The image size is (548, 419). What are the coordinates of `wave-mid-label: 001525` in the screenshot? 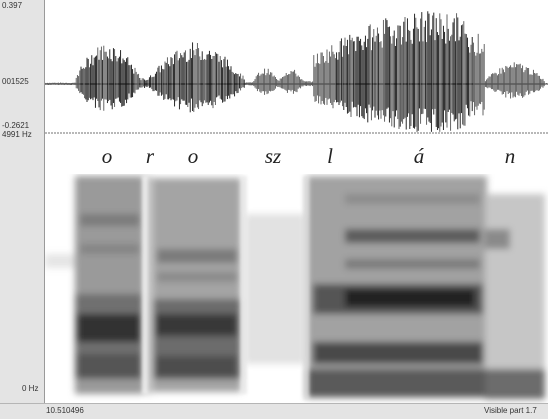 It's located at (15, 81).